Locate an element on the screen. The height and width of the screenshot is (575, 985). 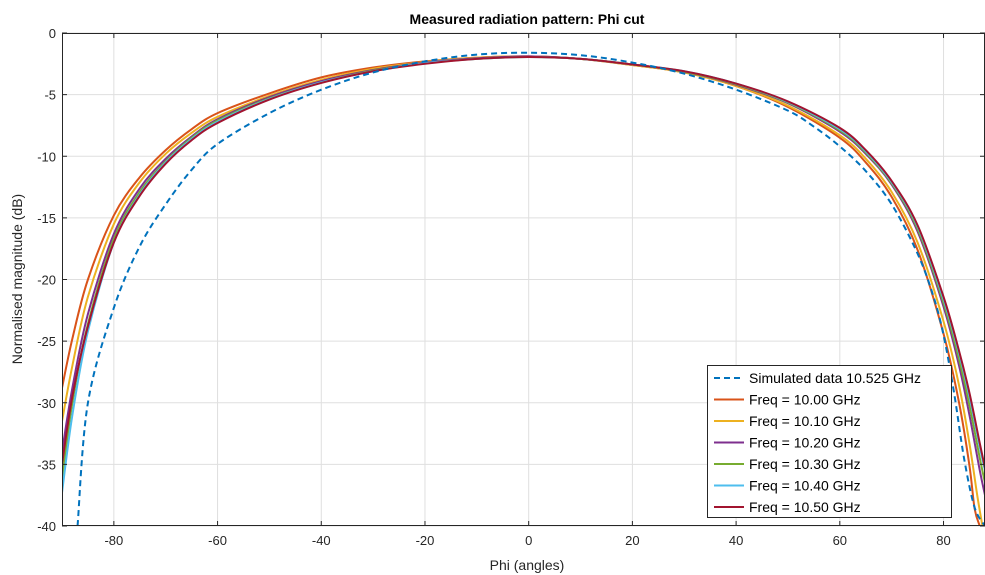
x-tick-label: 60 is located at coordinates (840, 540).